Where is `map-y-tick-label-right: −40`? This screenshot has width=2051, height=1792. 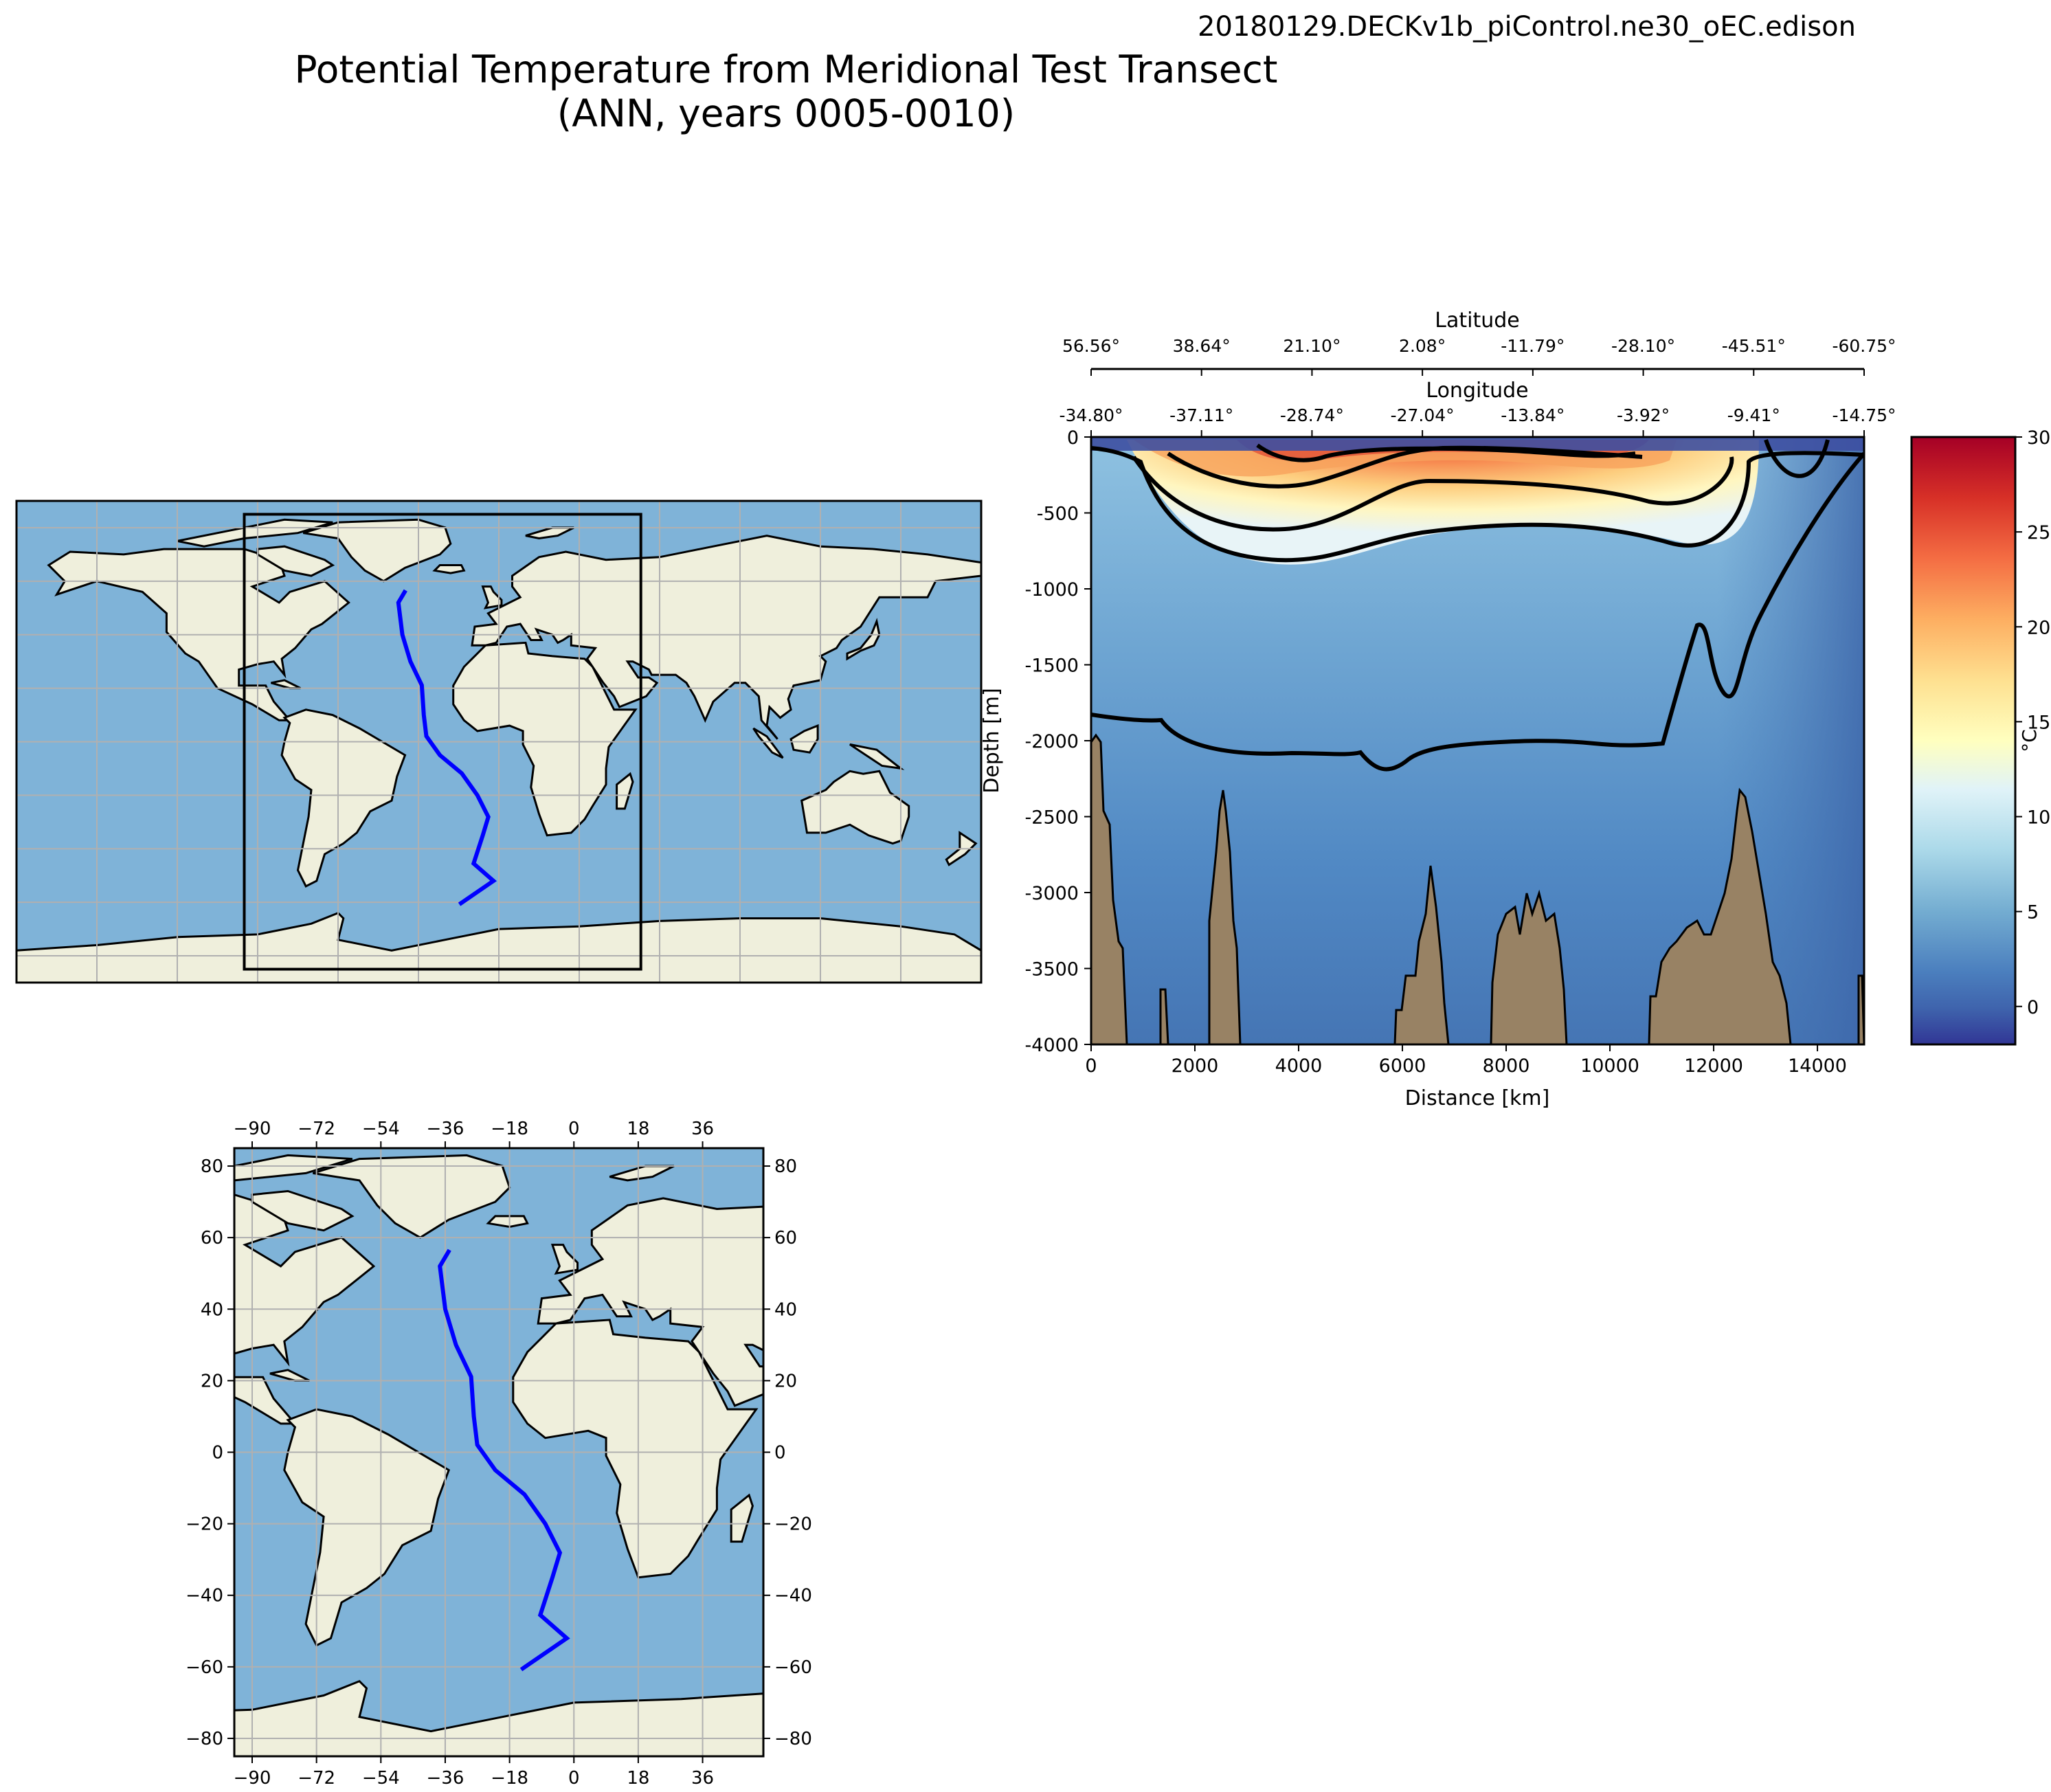
map-y-tick-label-right: −40 is located at coordinates (793, 1596).